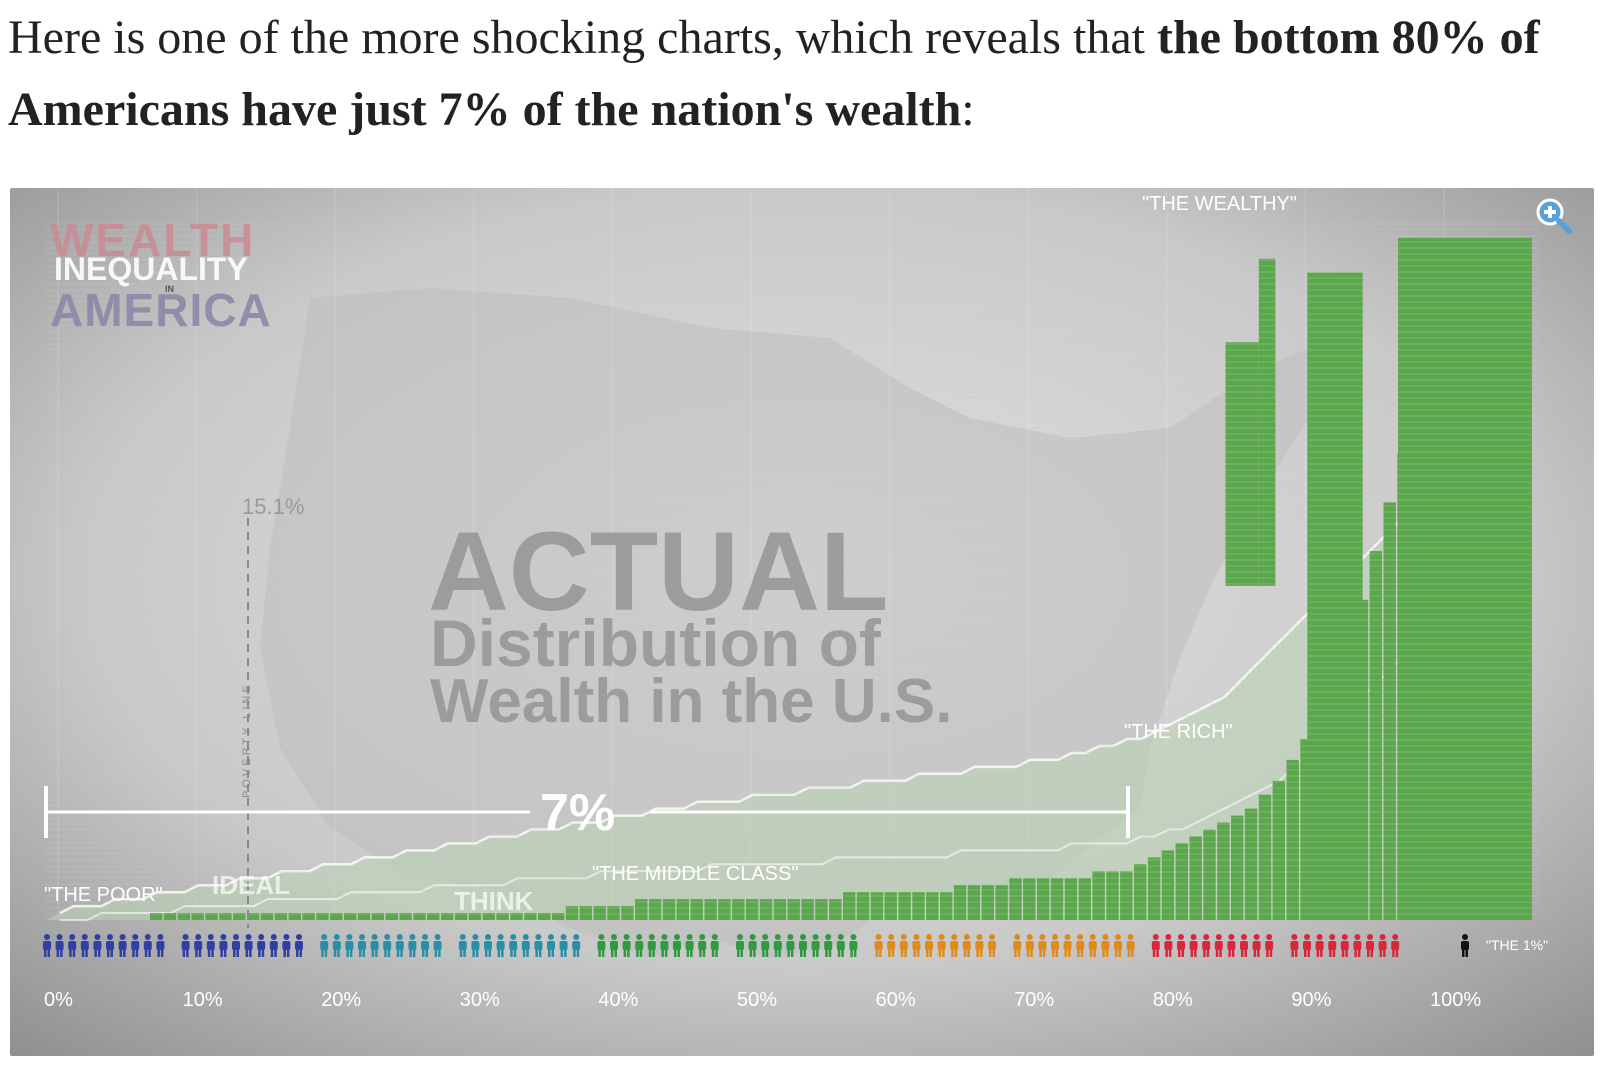 This screenshot has height=1068, width=1600. I want to click on label-ideal: IDEAL, so click(251, 885).